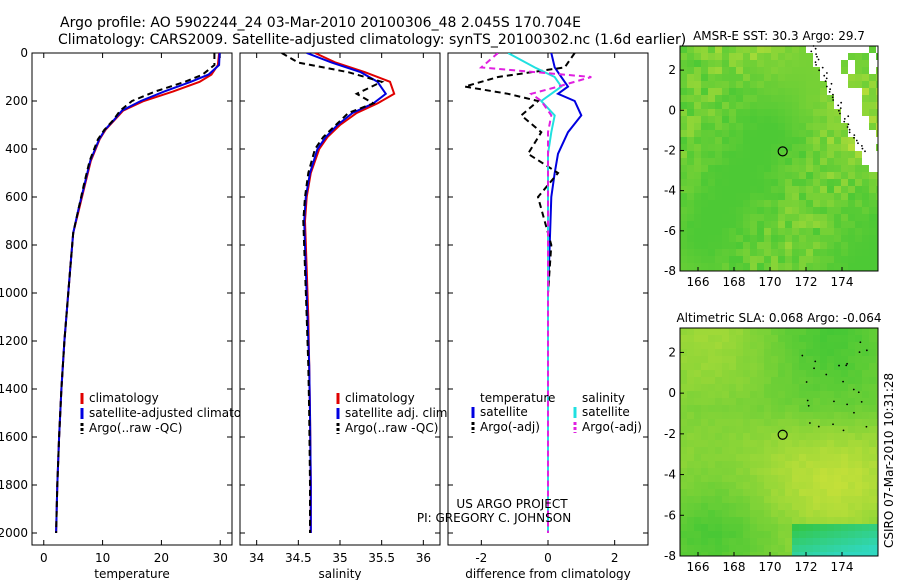 The image size is (900, 580). Describe the element at coordinates (672, 110) in the screenshot. I see `y-tick-label: 0` at that location.